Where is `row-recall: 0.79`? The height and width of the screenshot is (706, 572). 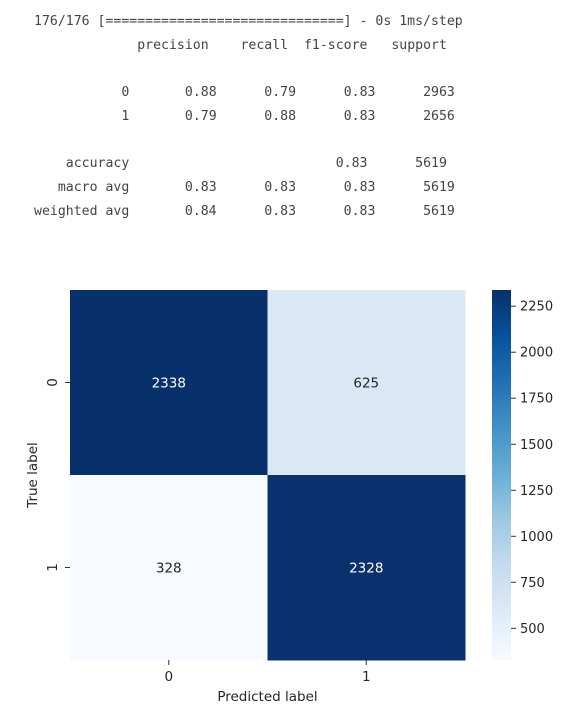 row-recall: 0.79 is located at coordinates (280, 93).